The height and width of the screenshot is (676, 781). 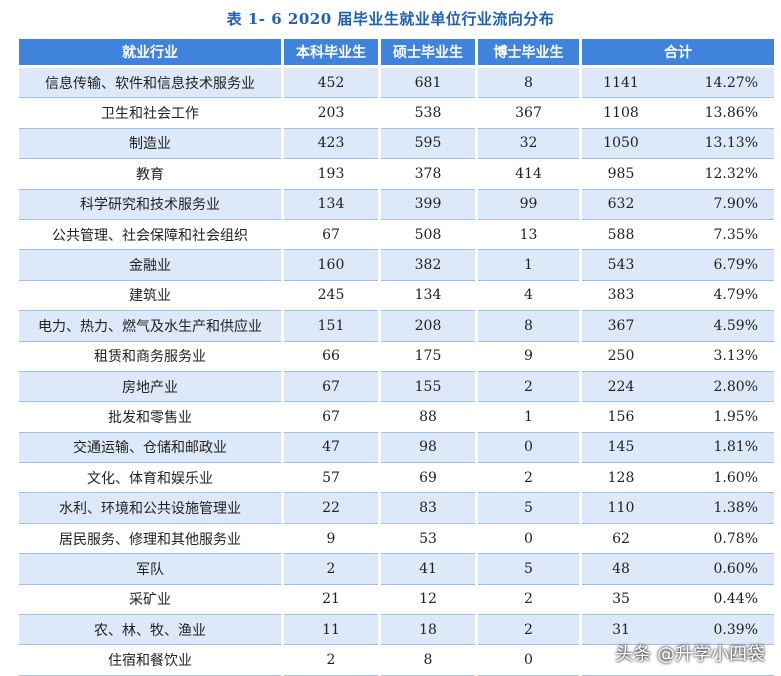 What do you see at coordinates (150, 660) in the screenshot?
I see `cell-industry: 住宿和餐饮业` at bounding box center [150, 660].